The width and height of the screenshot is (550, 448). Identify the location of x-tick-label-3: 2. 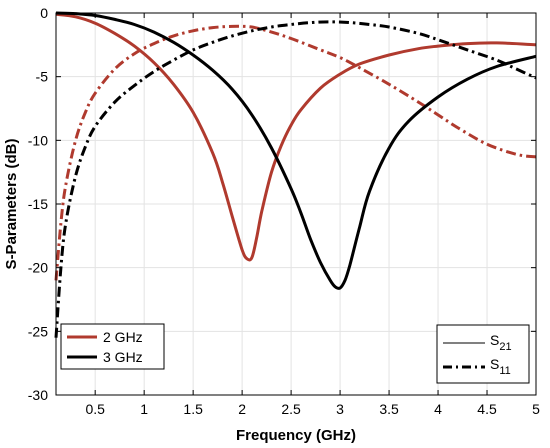
(242, 409).